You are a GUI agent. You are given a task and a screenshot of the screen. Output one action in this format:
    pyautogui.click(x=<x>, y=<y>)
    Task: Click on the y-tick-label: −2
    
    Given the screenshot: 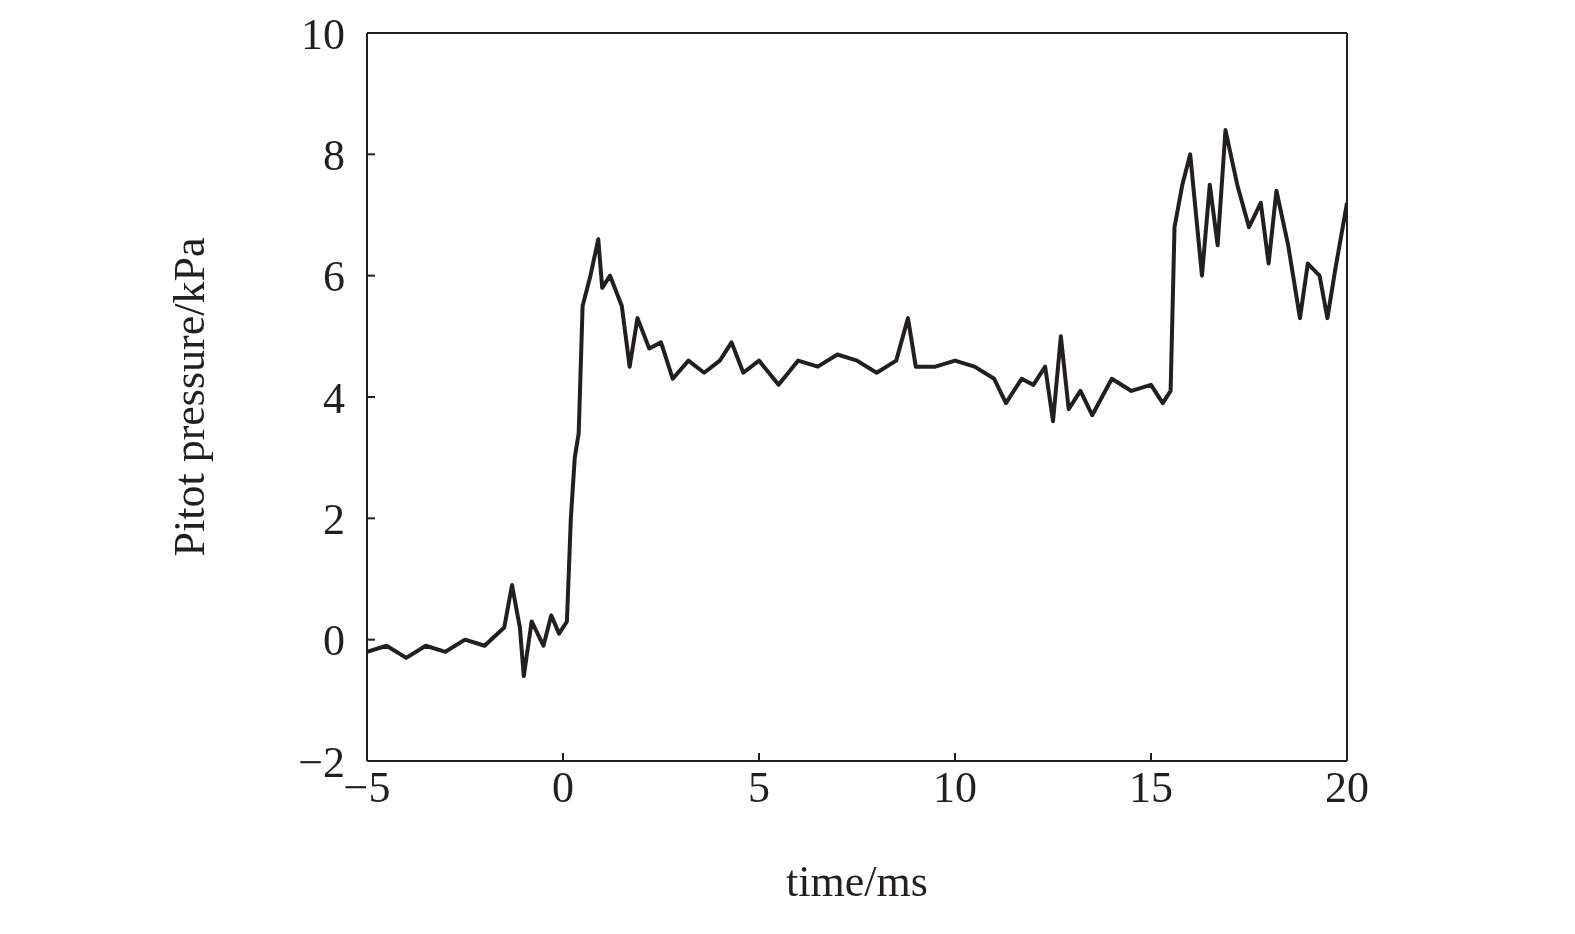 What is the action you would take?
    pyautogui.click(x=321, y=762)
    